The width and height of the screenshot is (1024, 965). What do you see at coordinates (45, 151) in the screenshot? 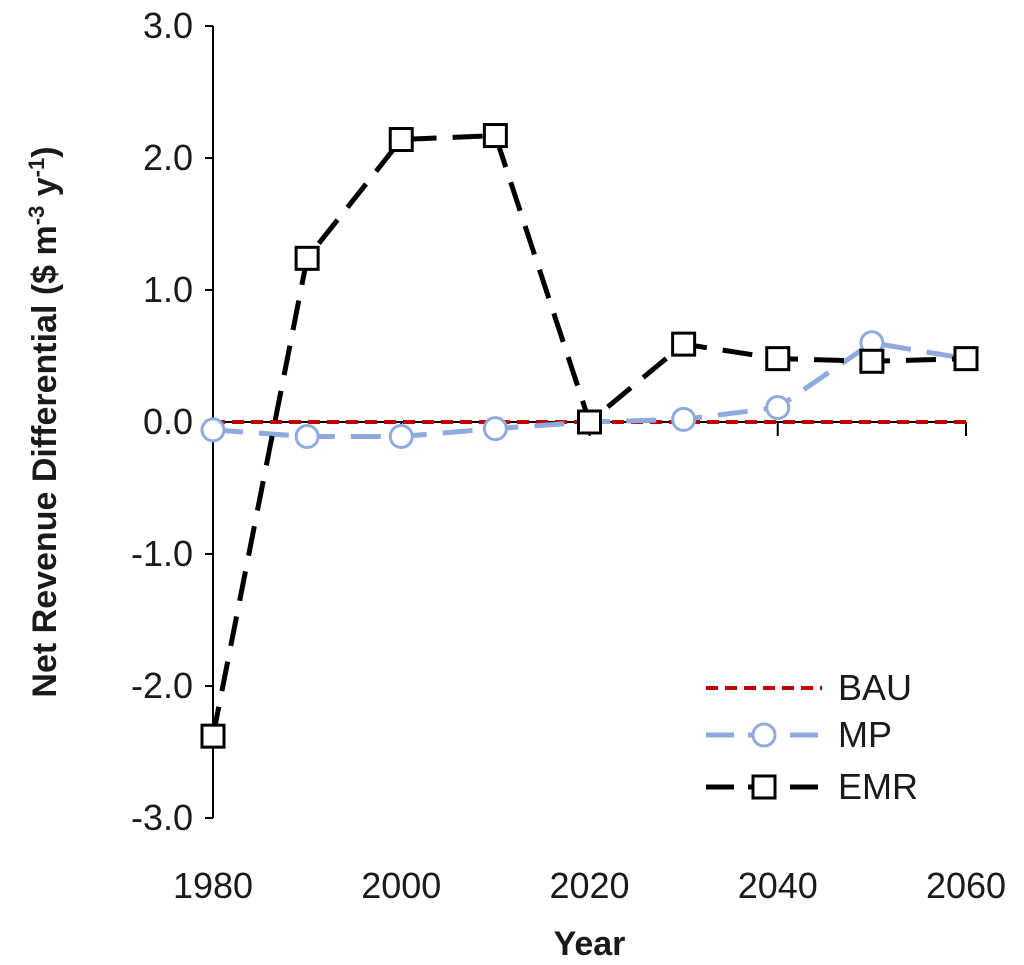
I see `y-axis-title-suffix: )` at bounding box center [45, 151].